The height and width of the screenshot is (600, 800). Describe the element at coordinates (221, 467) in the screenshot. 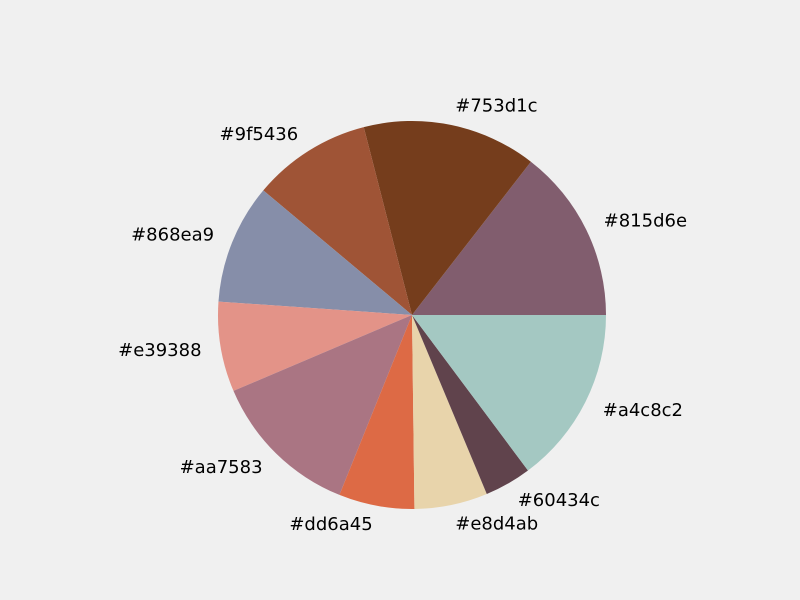

I see `pie-label-aa7583: #aa7583` at that location.